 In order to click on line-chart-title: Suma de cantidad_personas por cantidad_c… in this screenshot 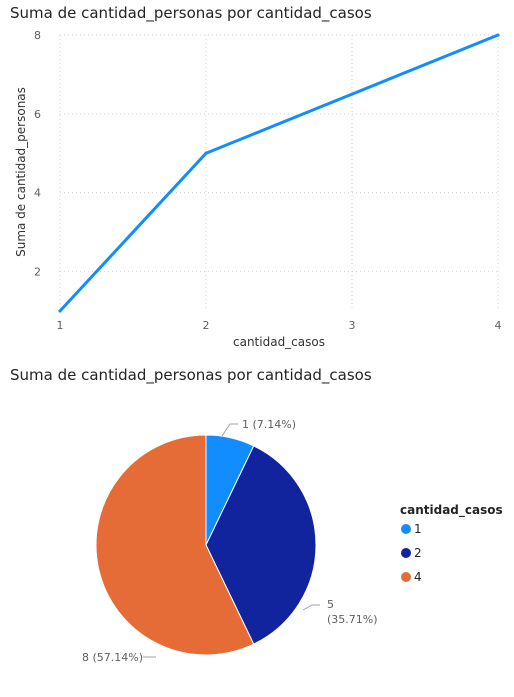, I will do `click(191, 13)`.